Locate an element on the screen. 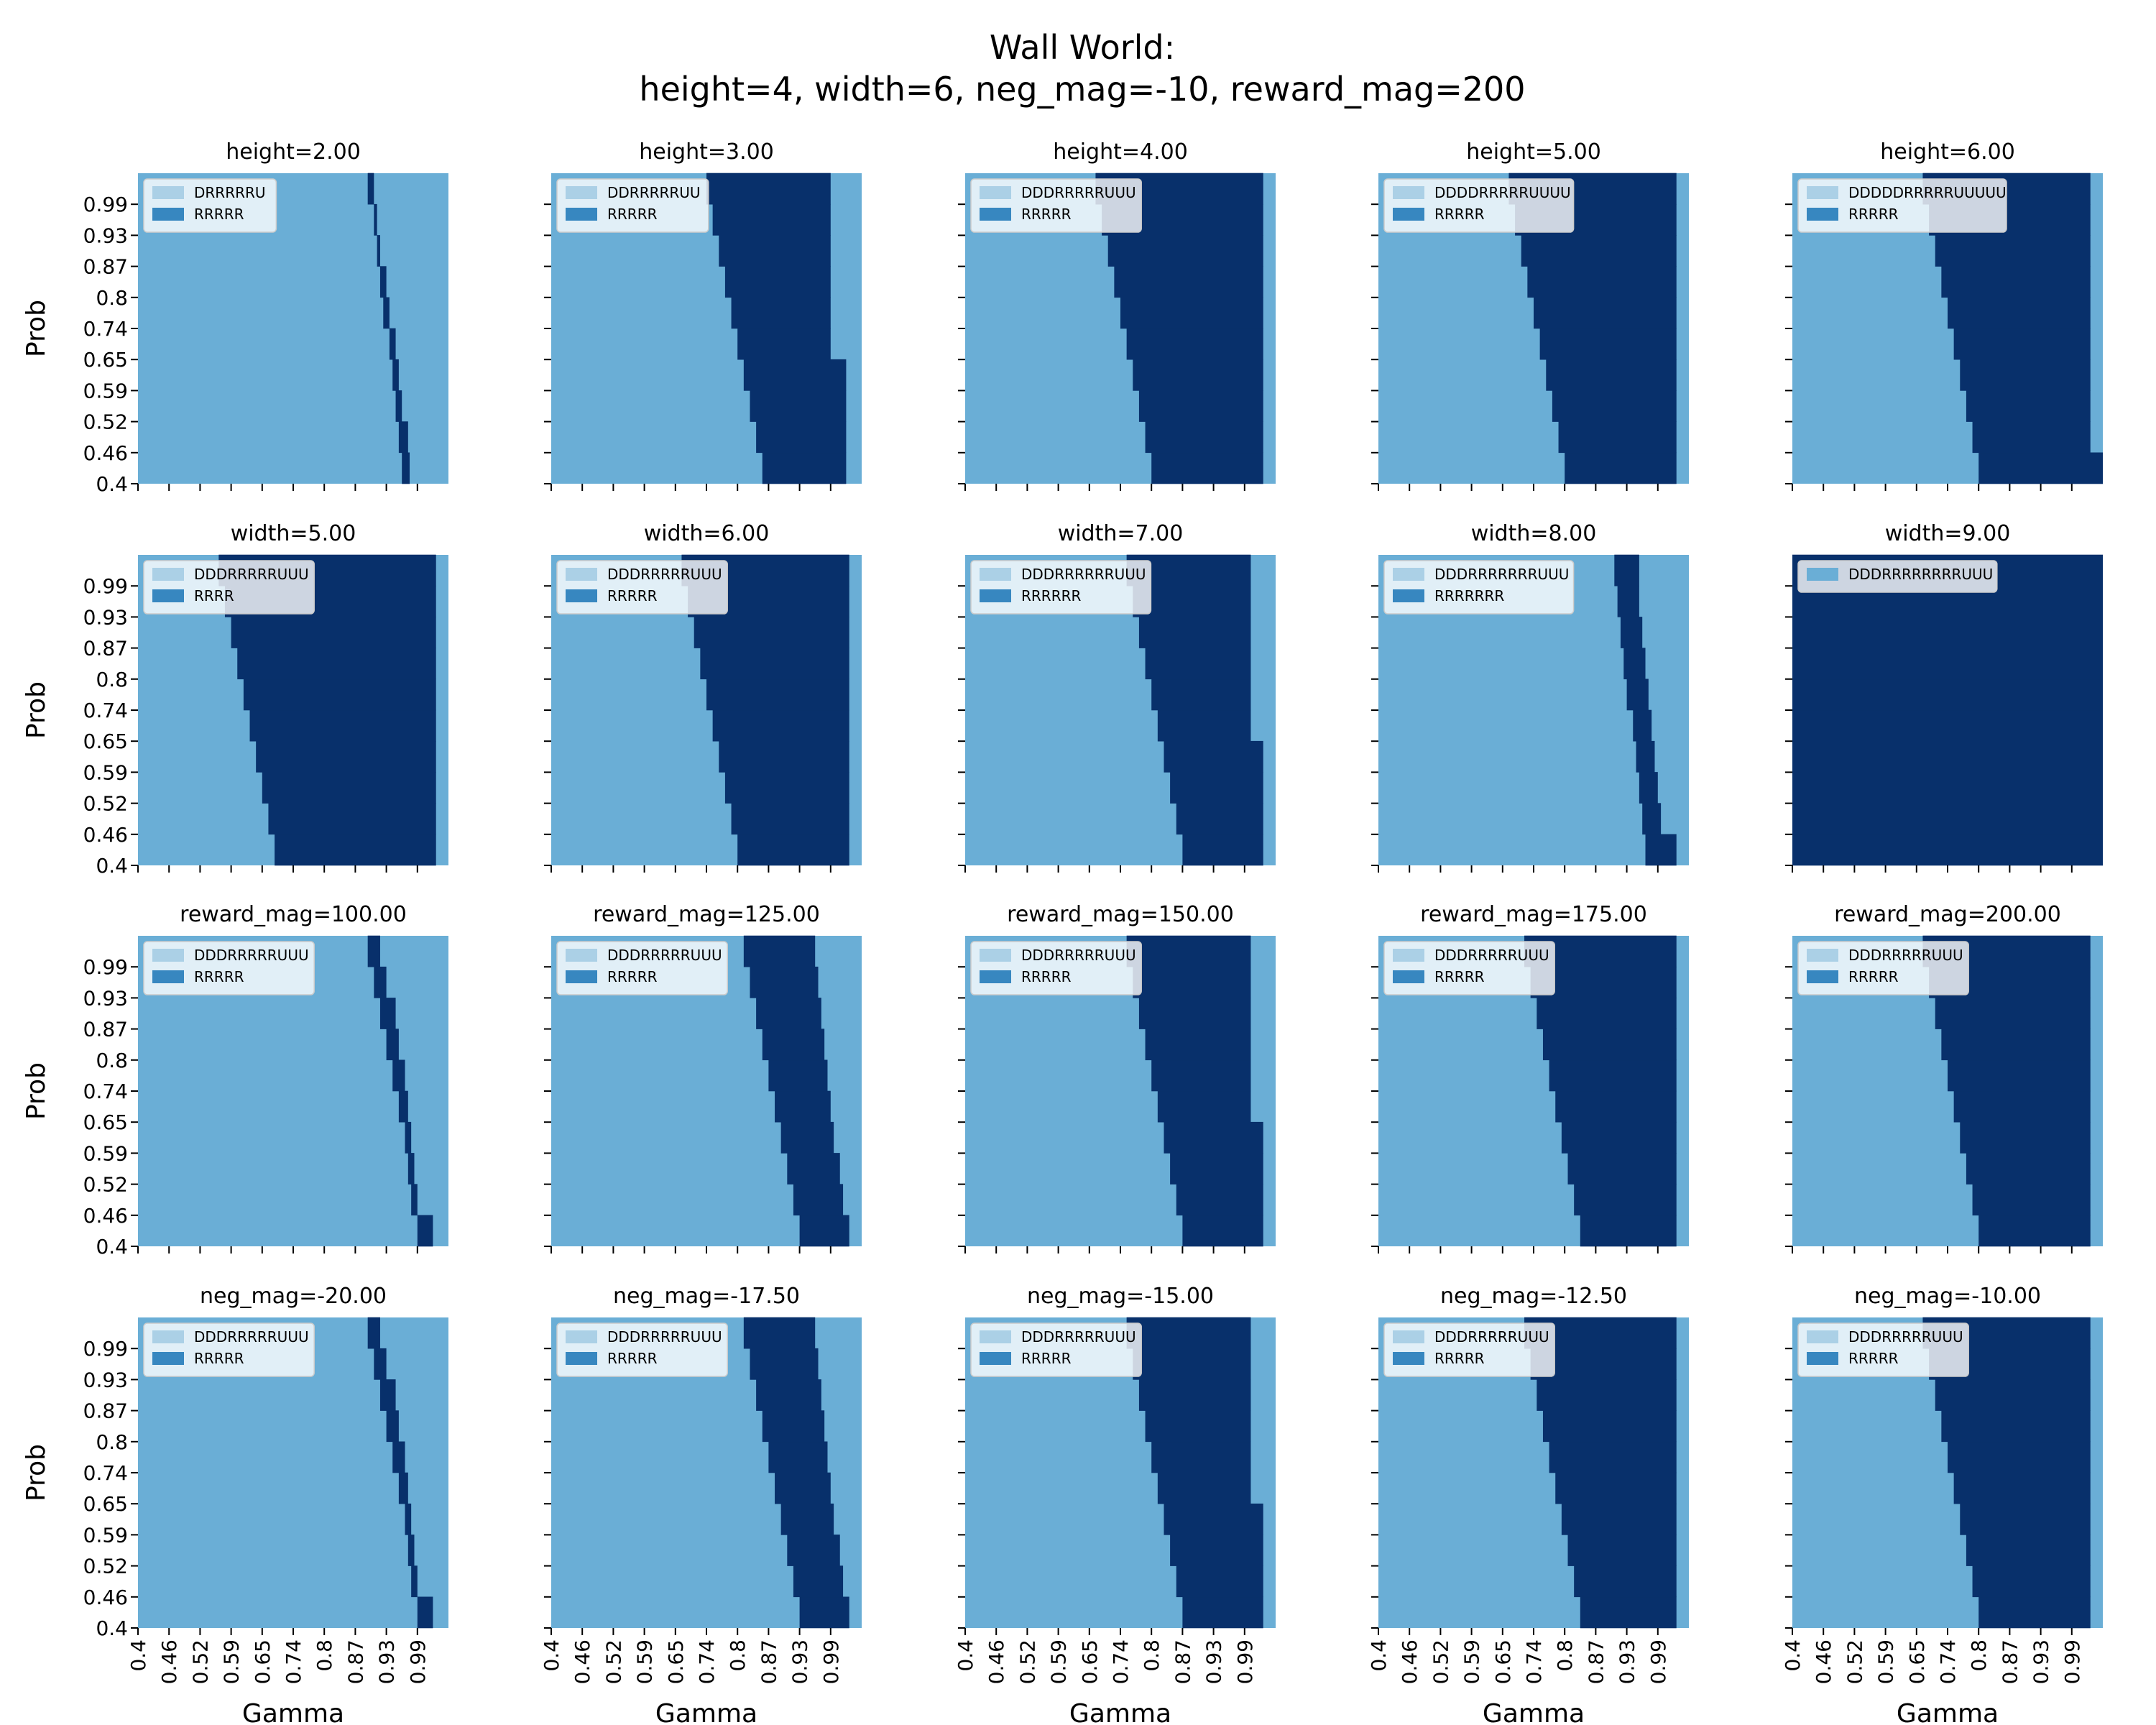 This screenshot has height=1725, width=2156. panel-7: width=6.00 DDDRRRRRUUU RRRRR is located at coordinates (703, 697).